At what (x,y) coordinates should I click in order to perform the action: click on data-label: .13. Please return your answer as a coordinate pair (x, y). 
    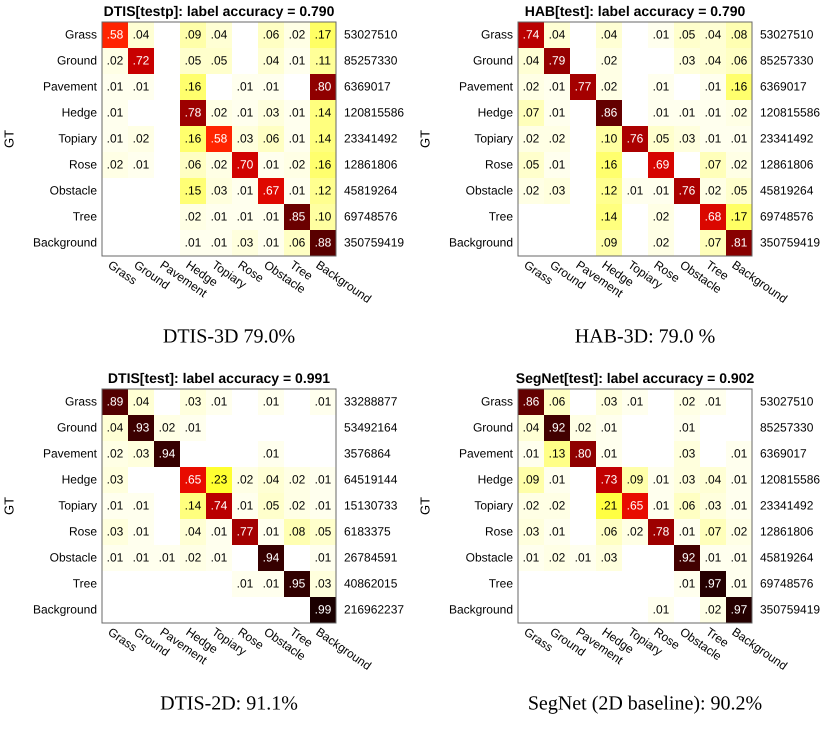
    Looking at the image, I should click on (557, 453).